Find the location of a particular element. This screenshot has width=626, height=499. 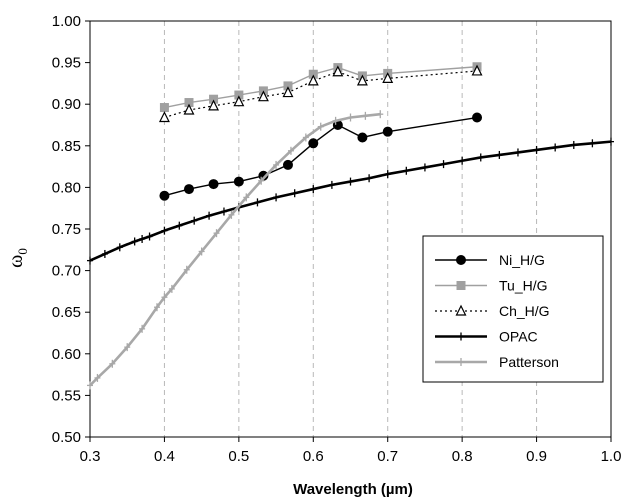

y-tick-label: 0.55 is located at coordinates (66, 395).